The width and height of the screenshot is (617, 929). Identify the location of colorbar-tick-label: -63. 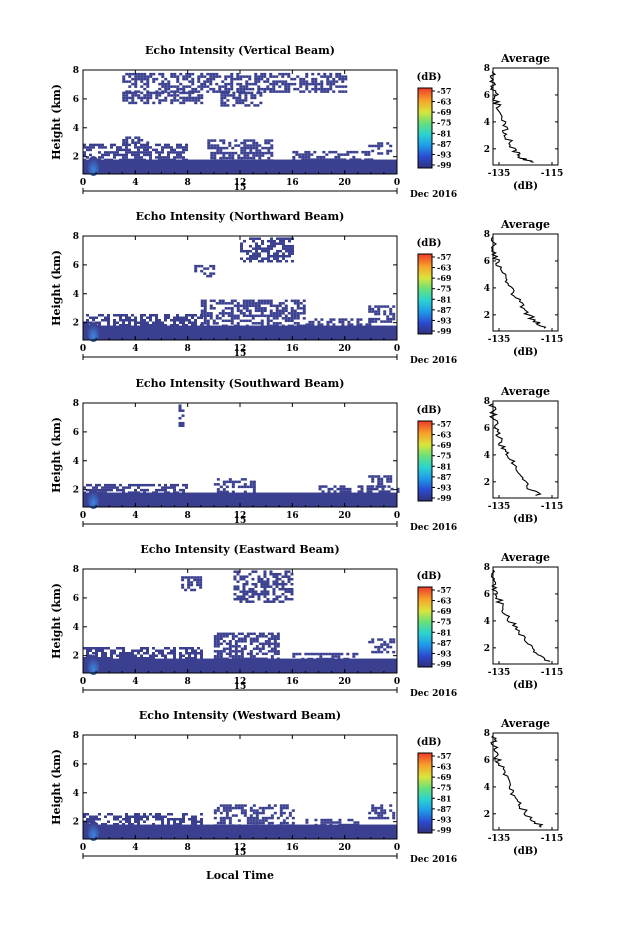
(444, 435).